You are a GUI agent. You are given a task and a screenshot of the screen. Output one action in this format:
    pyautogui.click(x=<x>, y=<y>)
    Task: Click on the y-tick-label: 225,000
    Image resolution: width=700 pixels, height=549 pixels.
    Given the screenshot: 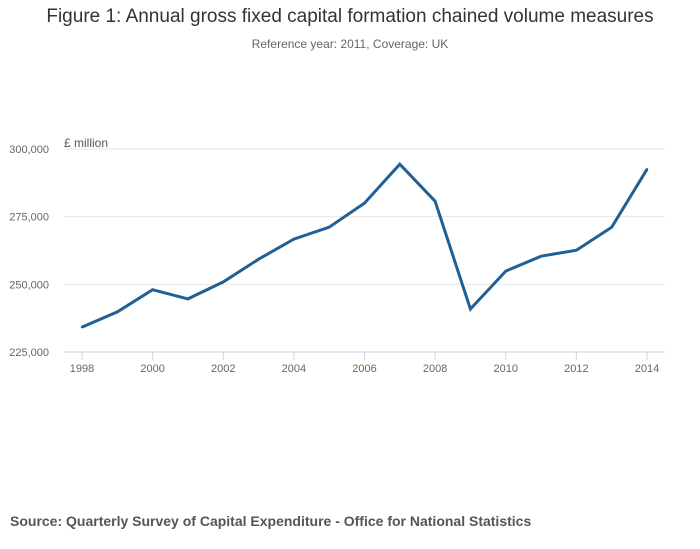 What is the action you would take?
    pyautogui.click(x=29, y=353)
    